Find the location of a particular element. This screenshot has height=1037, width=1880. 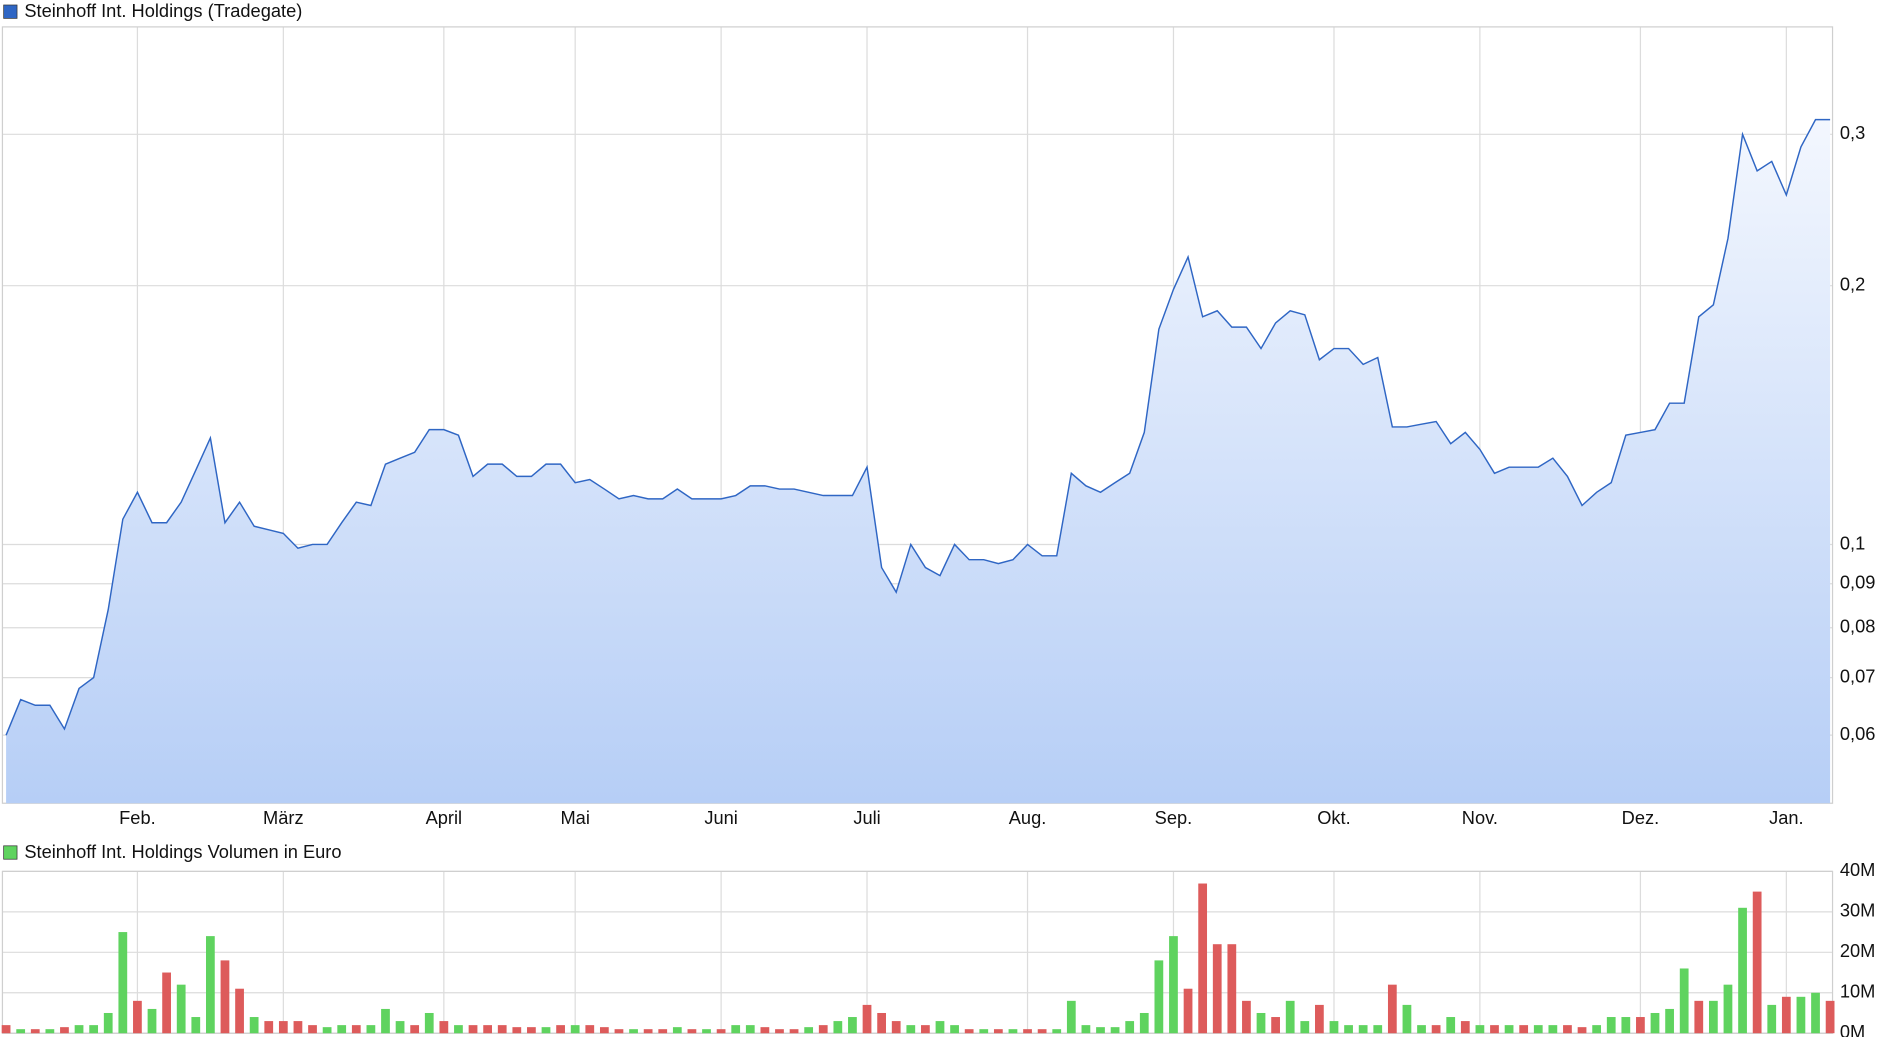

x-tick-label: Feb. is located at coordinates (137, 817).